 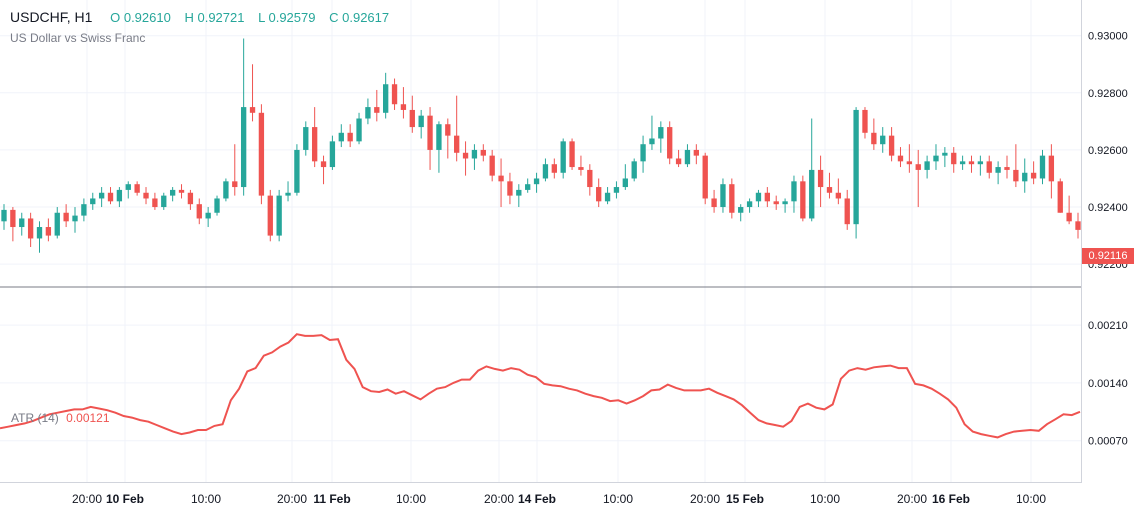 What do you see at coordinates (1108, 326) in the screenshot?
I see `atr-tick-label: 0.00210` at bounding box center [1108, 326].